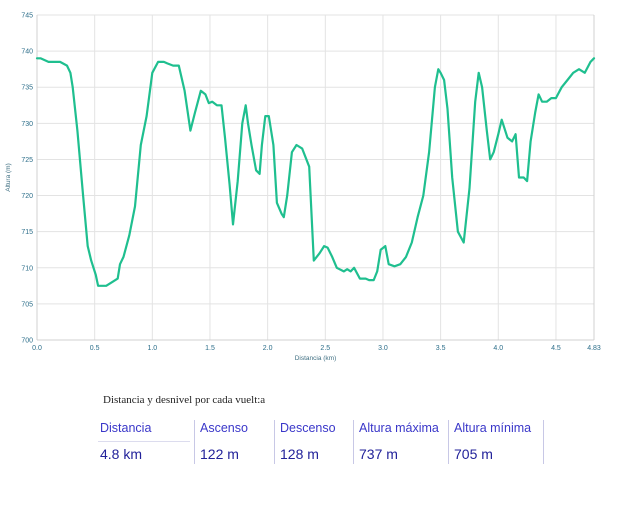 The image size is (628, 523). What do you see at coordinates (210, 348) in the screenshot?
I see `x-tick-label: 1.5` at bounding box center [210, 348].